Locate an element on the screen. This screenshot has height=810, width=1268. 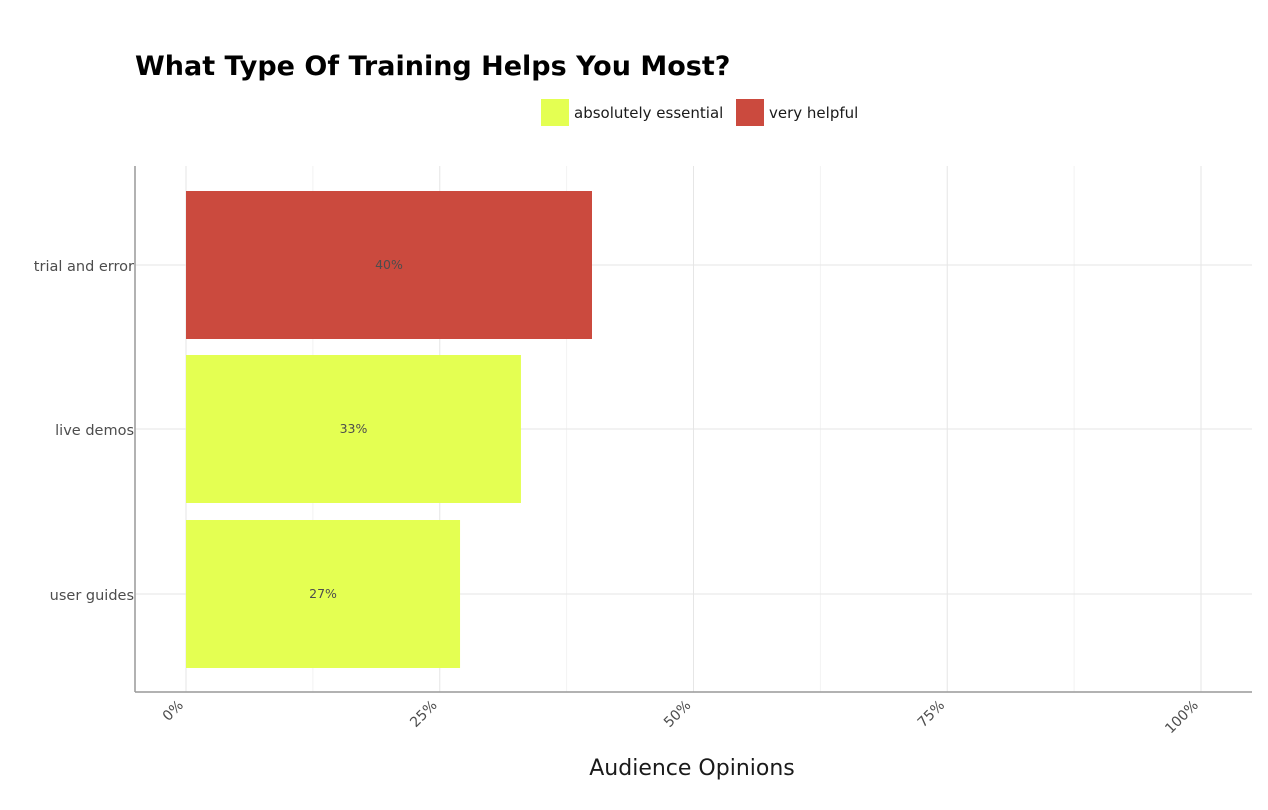
bar-value-label: 27% is located at coordinates (323, 593).